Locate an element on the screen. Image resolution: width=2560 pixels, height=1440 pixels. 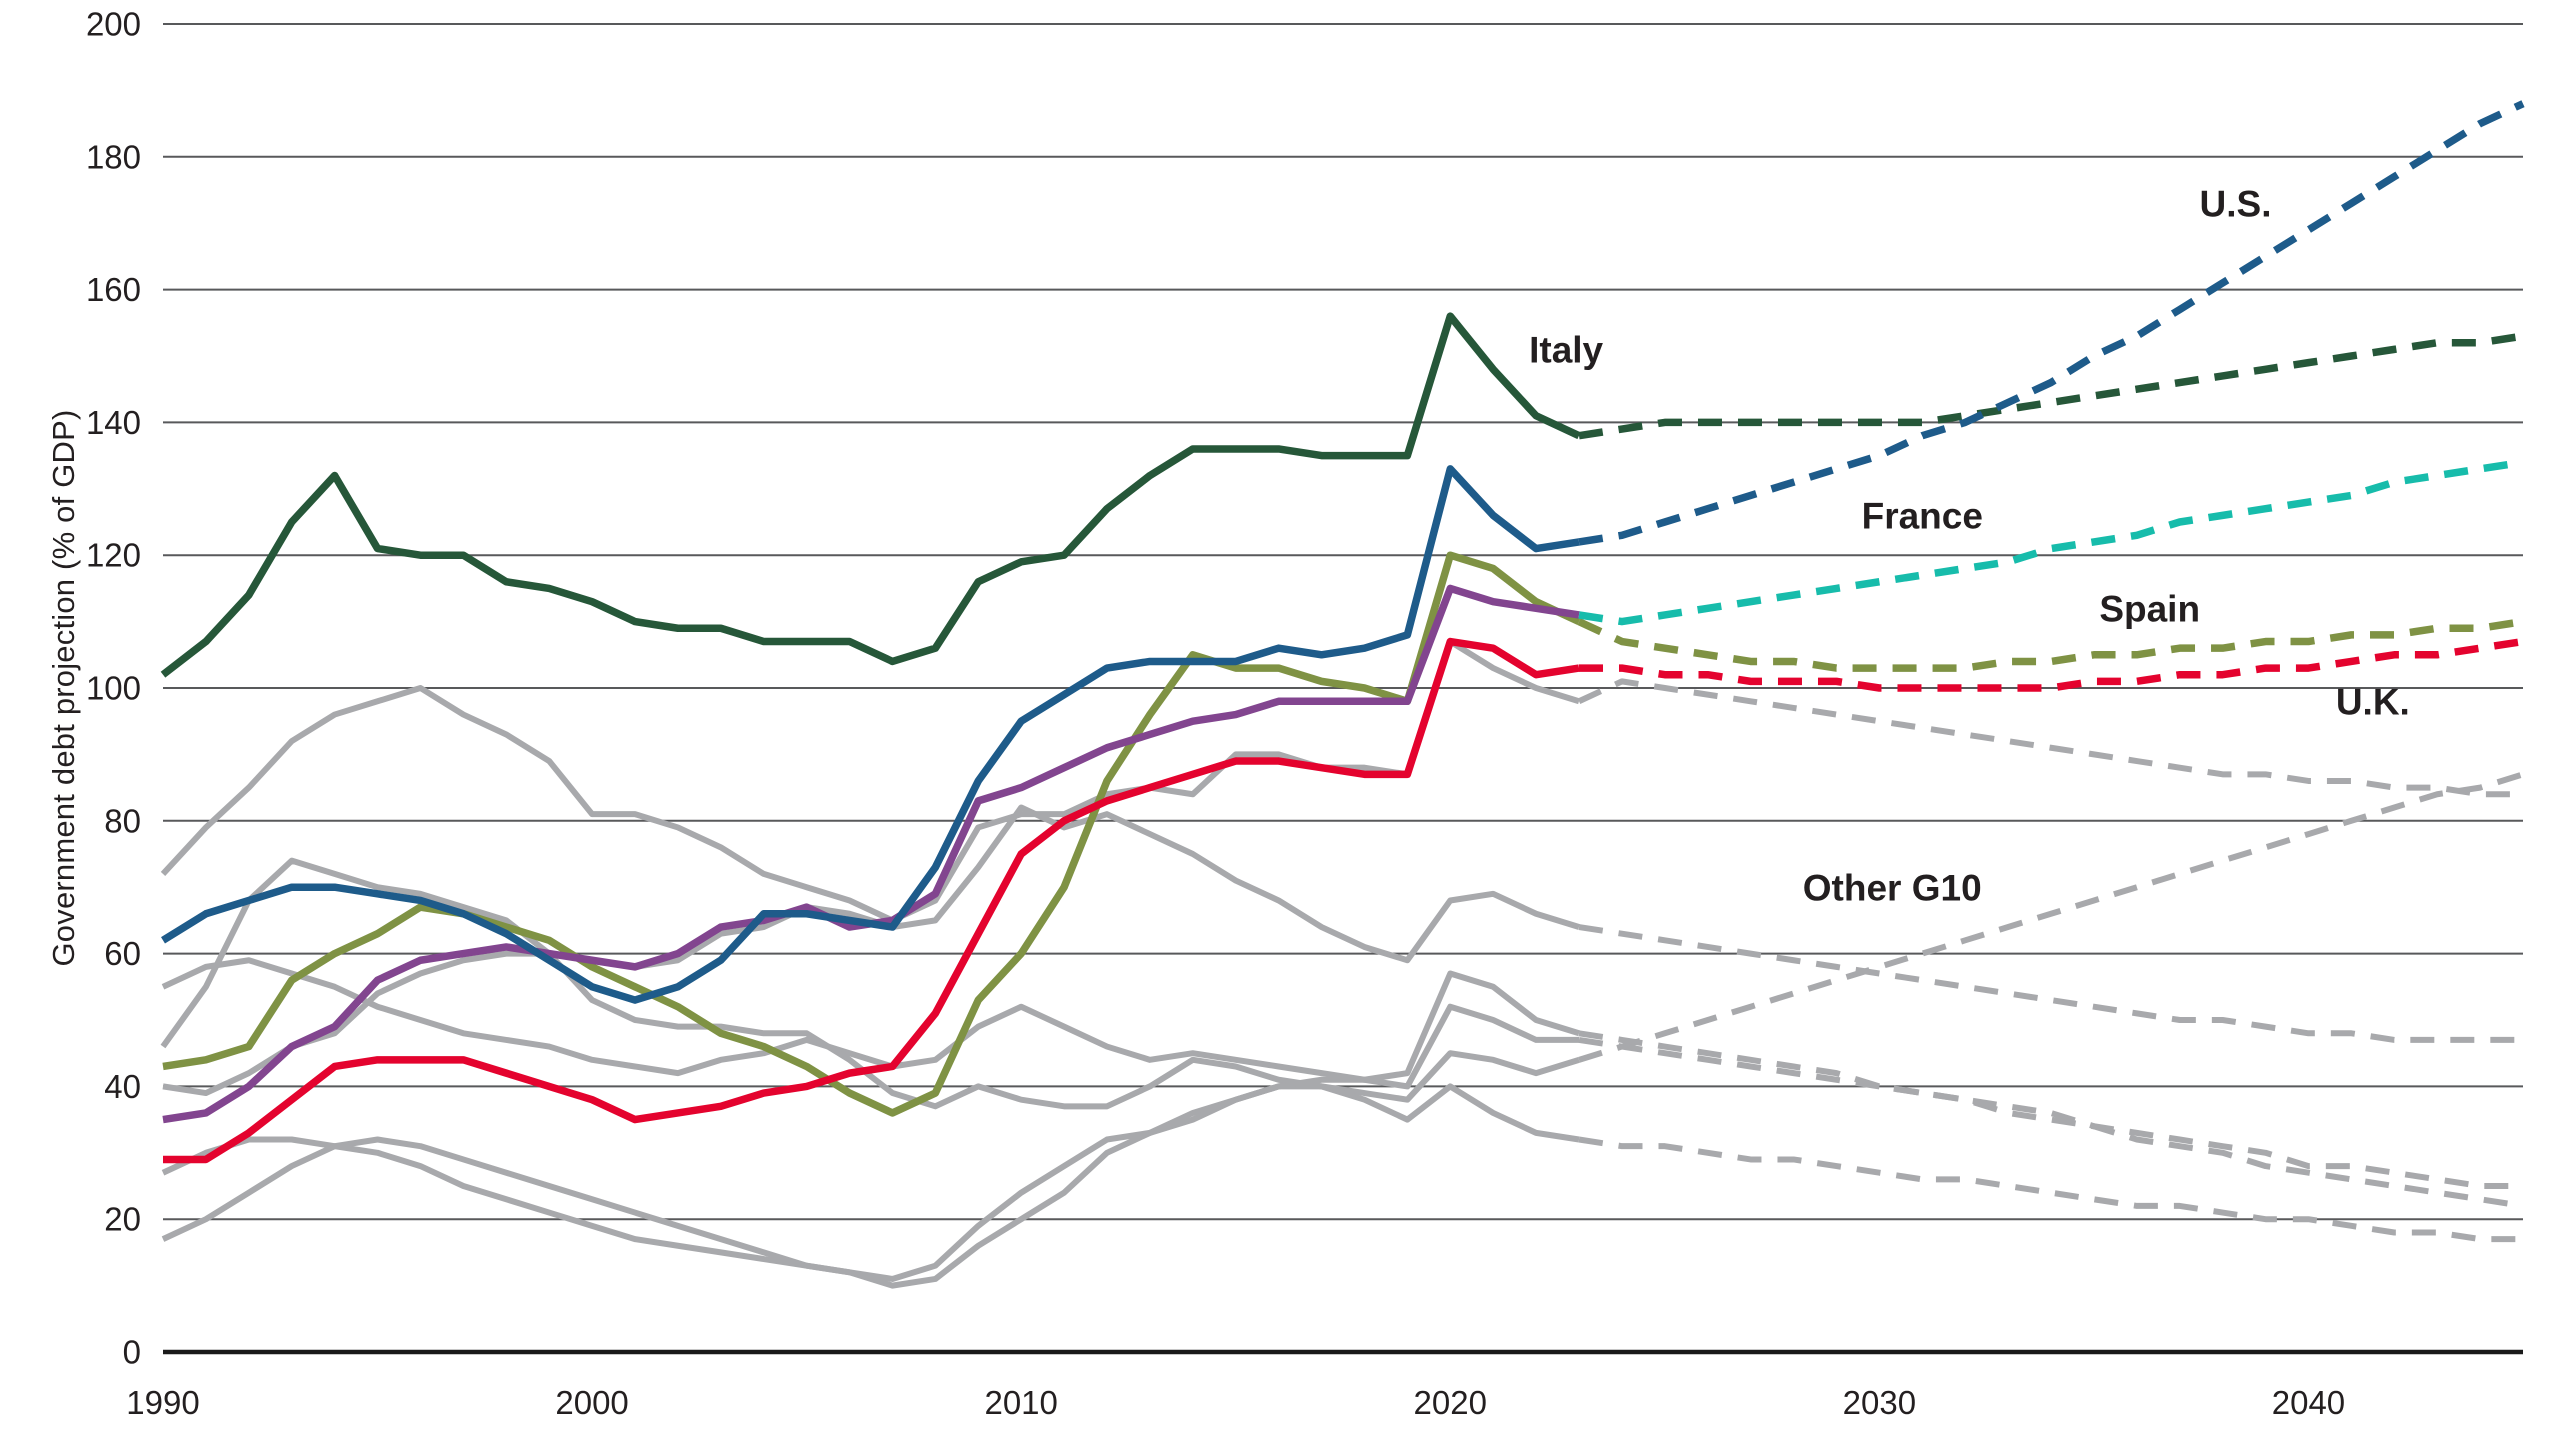
series-projection-u-s- is located at coordinates (2051, 323).